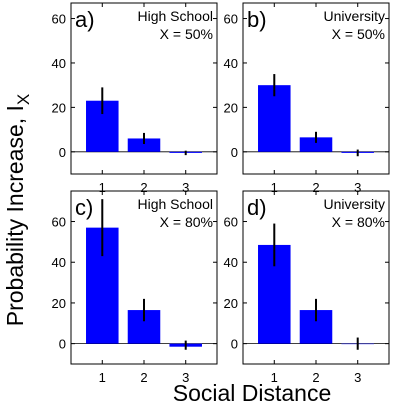  Describe the element at coordinates (17, 210) in the screenshot. I see `y-axis-label: Probability Increase, IX` at that location.